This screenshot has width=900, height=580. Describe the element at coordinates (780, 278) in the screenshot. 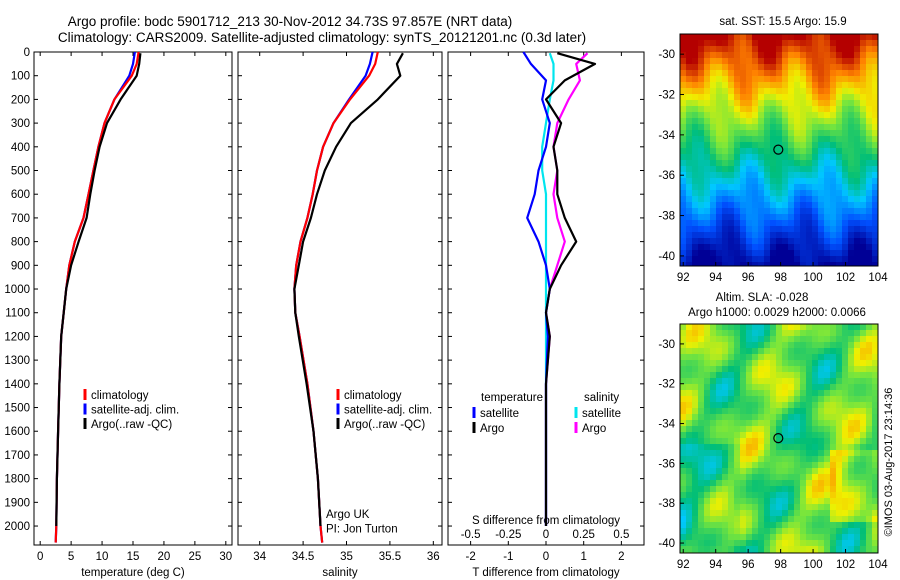

I see `map-x-tick-label: 98` at that location.